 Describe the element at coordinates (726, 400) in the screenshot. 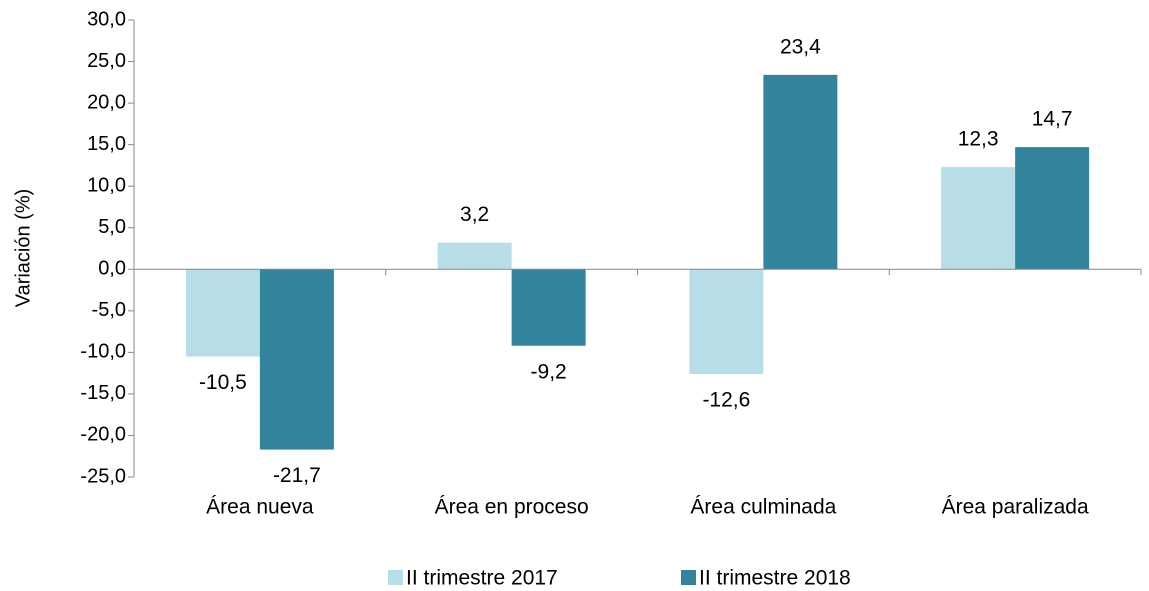

I see `value-label: -12,6` at that location.